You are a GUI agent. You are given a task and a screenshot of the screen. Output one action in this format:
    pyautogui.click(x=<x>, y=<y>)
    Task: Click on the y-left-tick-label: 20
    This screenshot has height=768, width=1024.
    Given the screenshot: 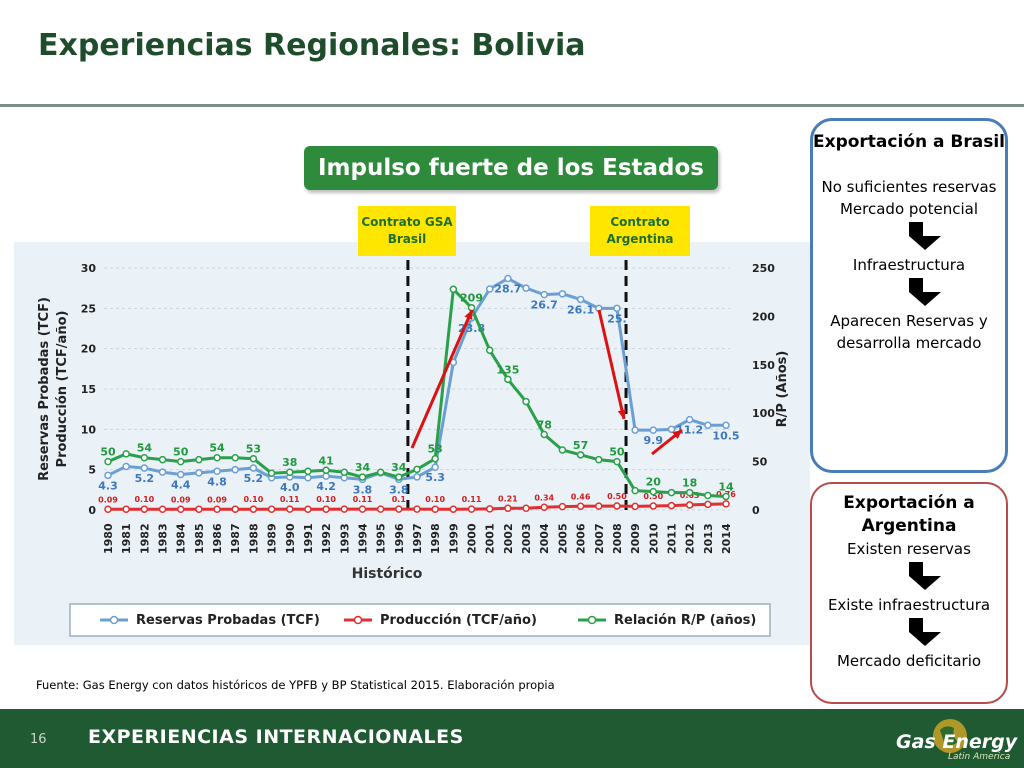 What is the action you would take?
    pyautogui.click(x=89, y=349)
    